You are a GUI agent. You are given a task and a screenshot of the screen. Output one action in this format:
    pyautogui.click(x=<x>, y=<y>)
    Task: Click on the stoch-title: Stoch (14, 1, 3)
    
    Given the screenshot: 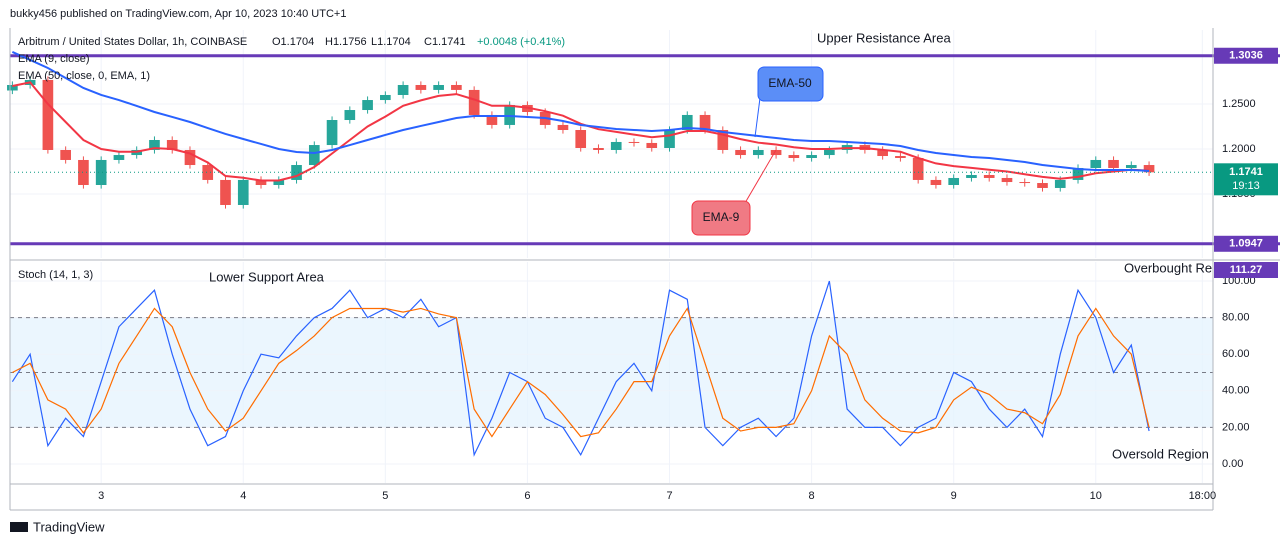 What is the action you would take?
    pyautogui.click(x=55, y=275)
    